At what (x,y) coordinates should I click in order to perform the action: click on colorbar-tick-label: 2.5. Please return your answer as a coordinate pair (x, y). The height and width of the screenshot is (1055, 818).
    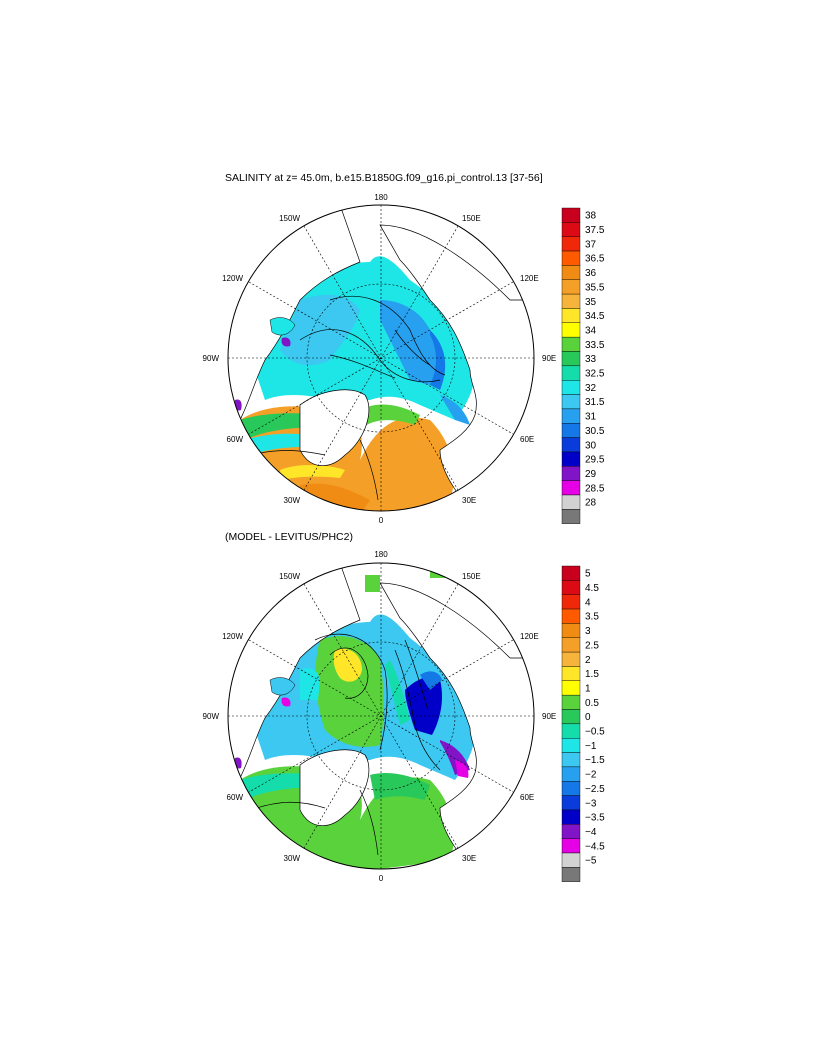
    Looking at the image, I should click on (592, 645).